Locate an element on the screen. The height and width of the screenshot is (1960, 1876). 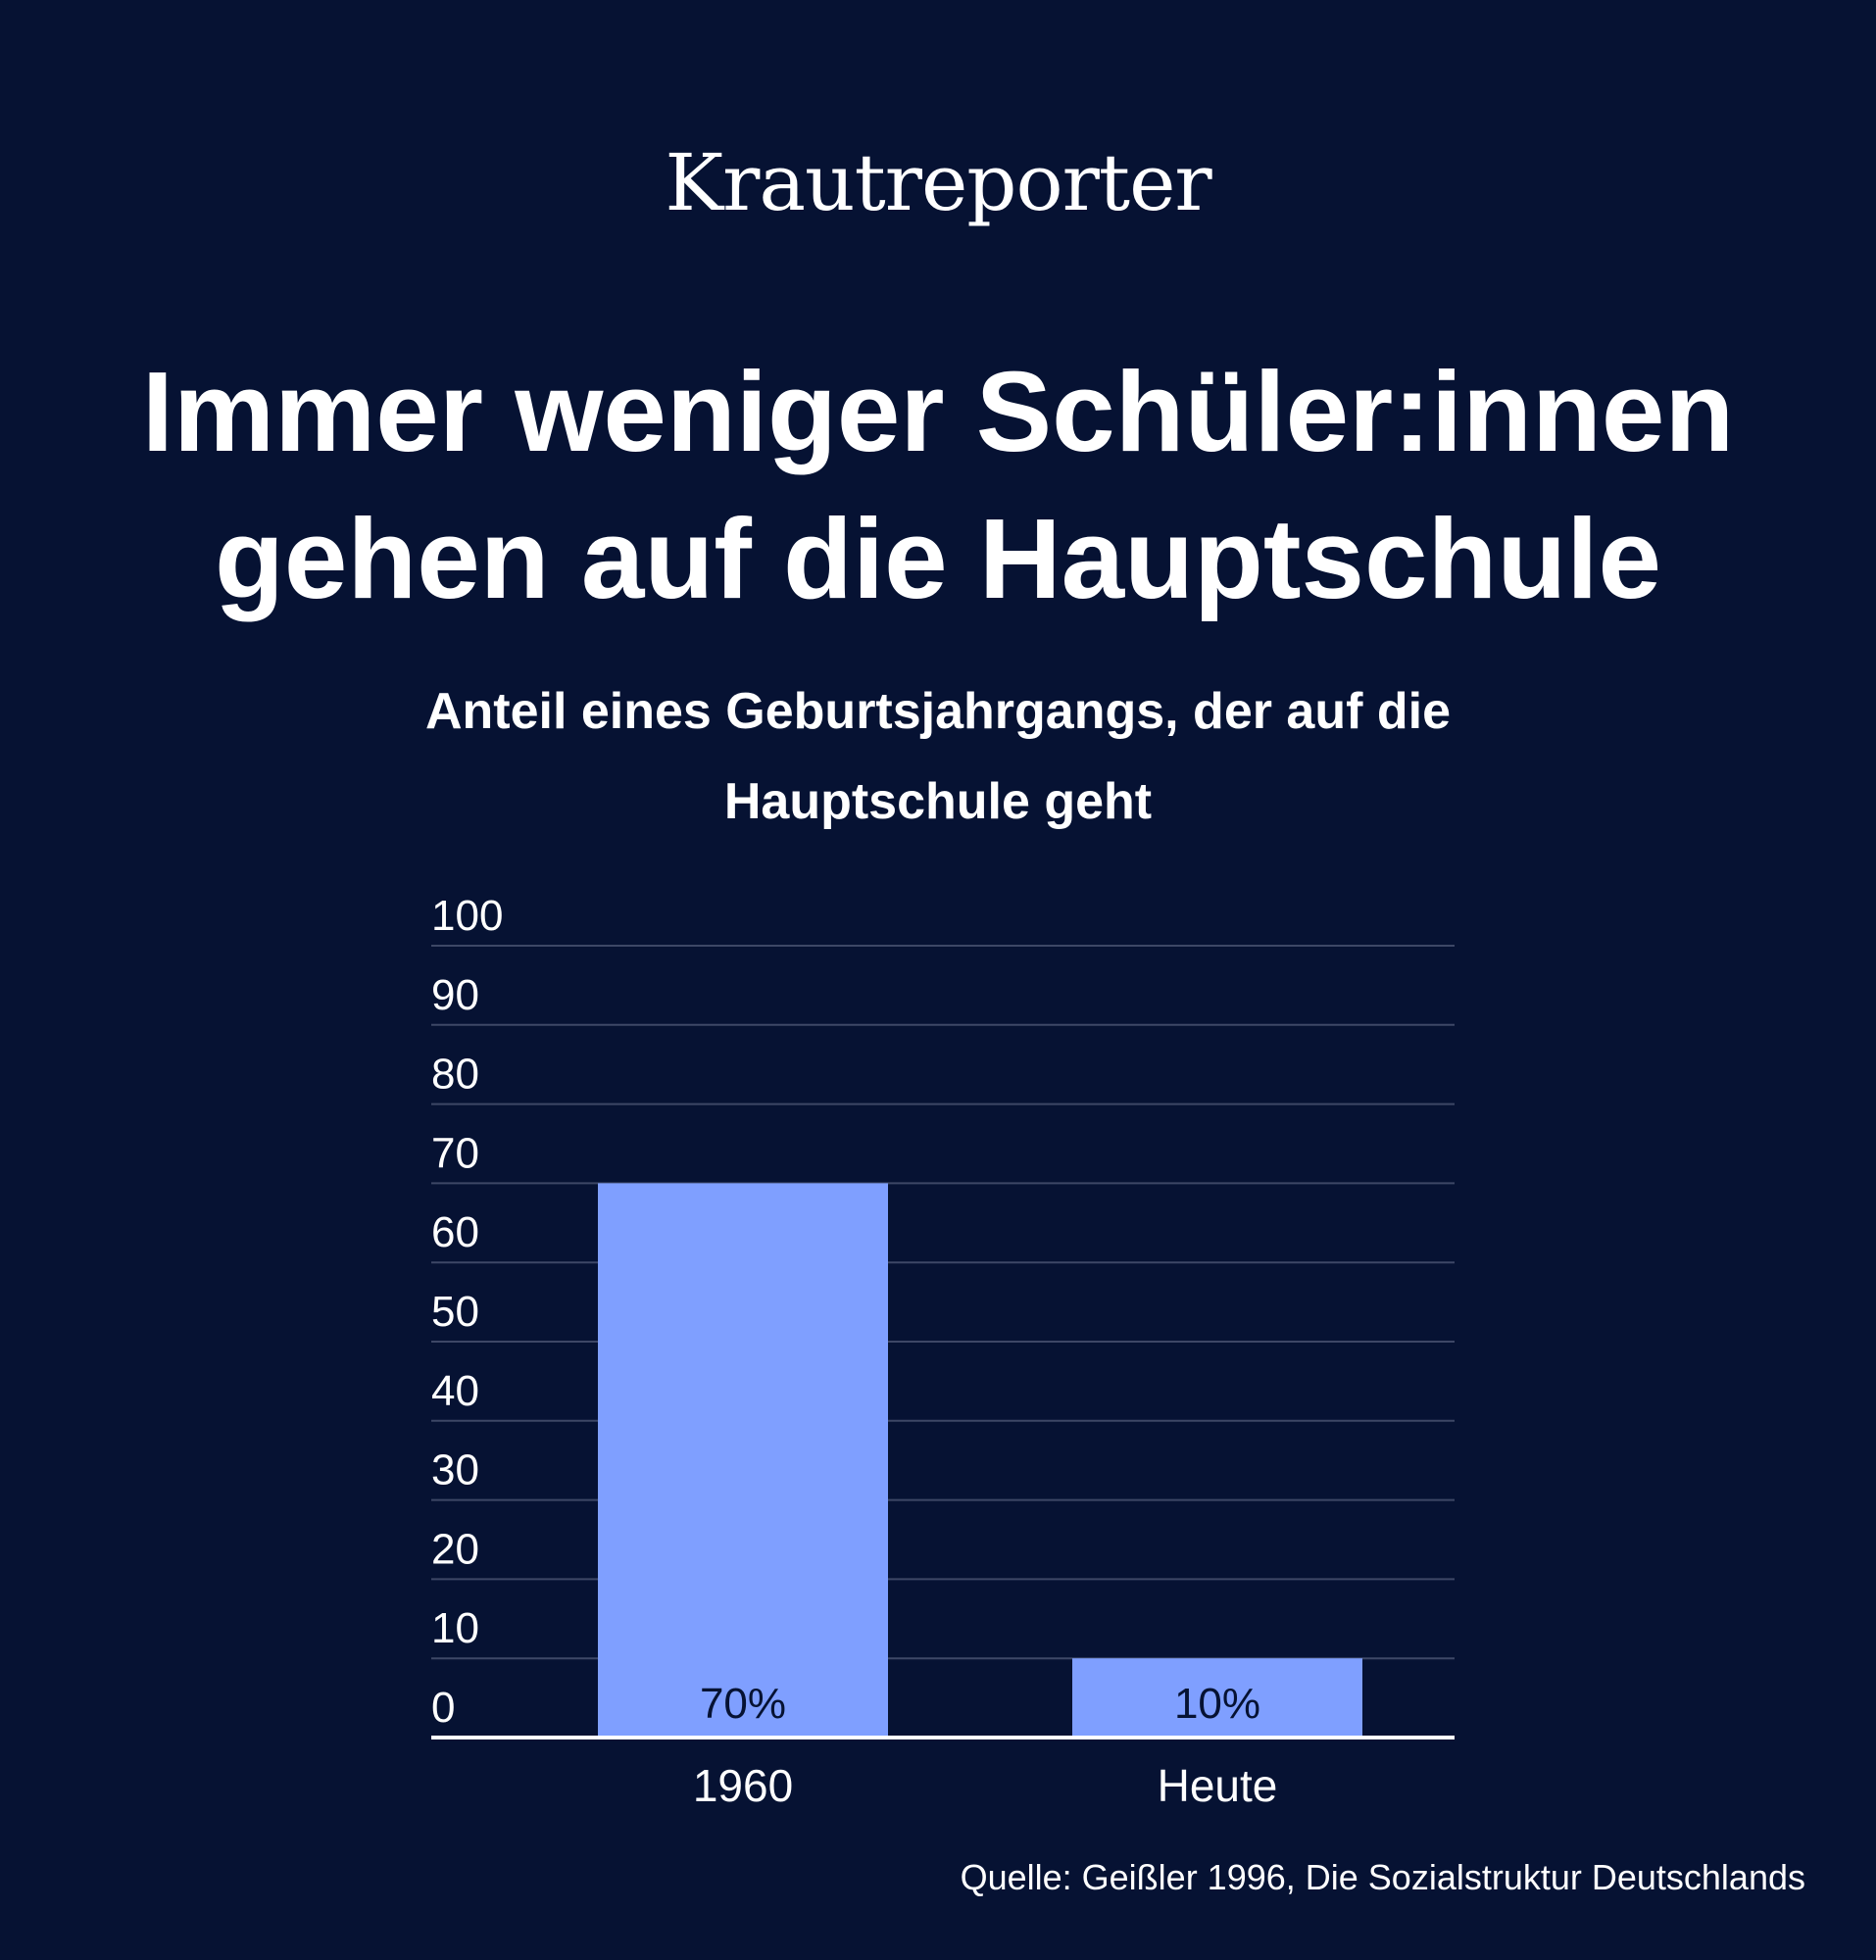
data-labels: 70% 10% is located at coordinates (980, 1704).